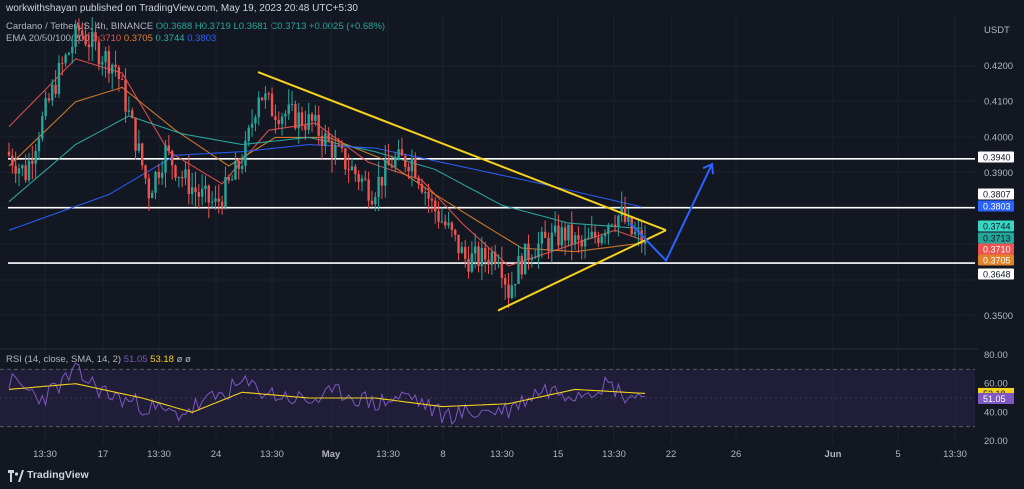 The image size is (1024, 489). What do you see at coordinates (216, 454) in the screenshot?
I see `time-tick-label: 24` at bounding box center [216, 454].